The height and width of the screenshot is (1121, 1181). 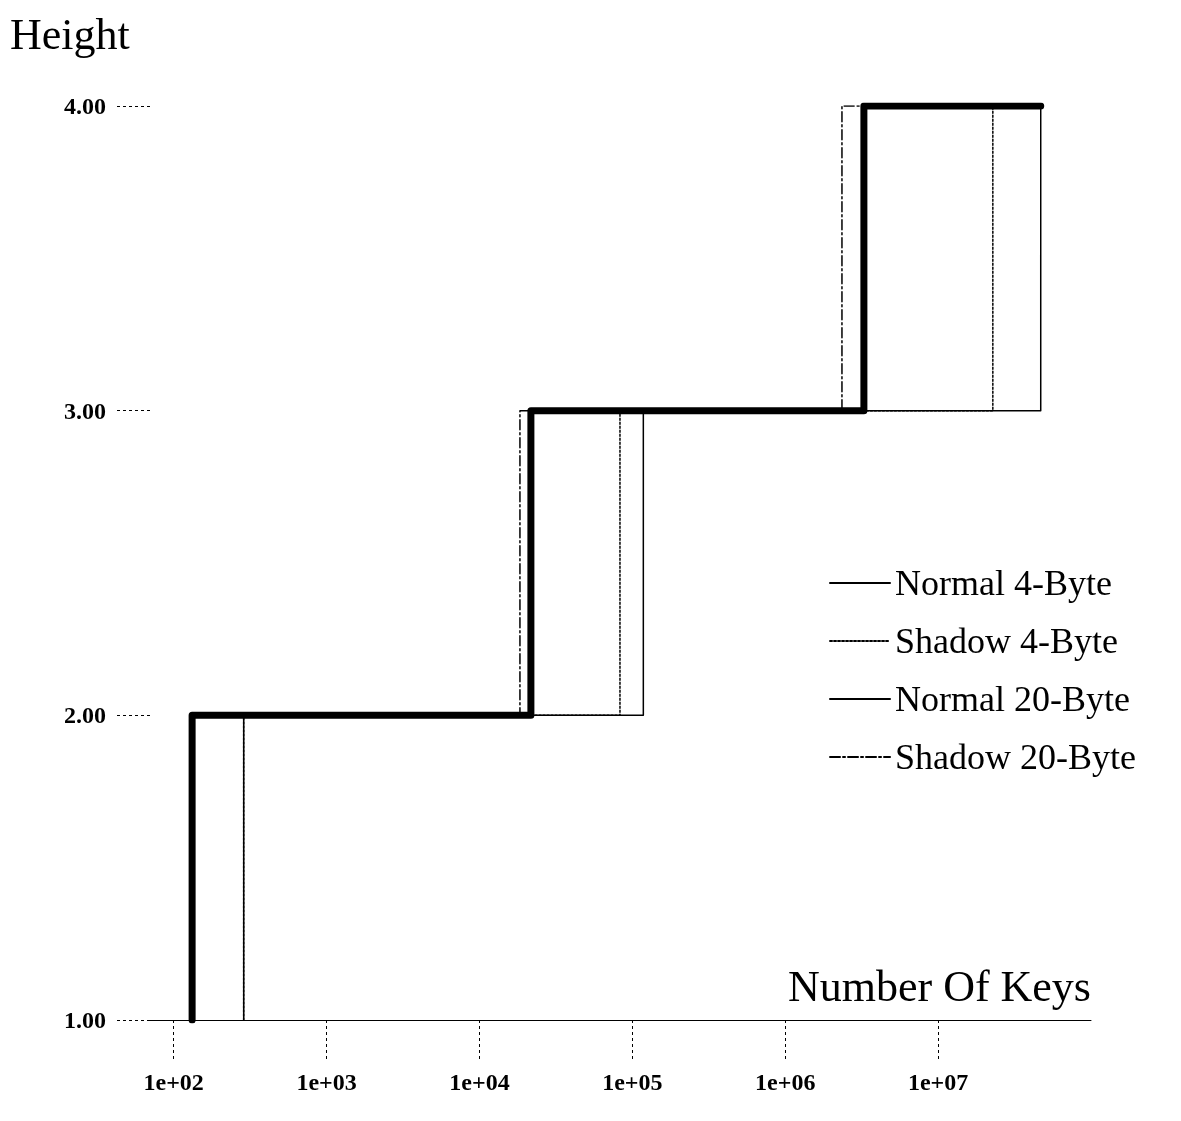 What do you see at coordinates (85, 106) in the screenshot?
I see `y-tick-label: 4.00` at bounding box center [85, 106].